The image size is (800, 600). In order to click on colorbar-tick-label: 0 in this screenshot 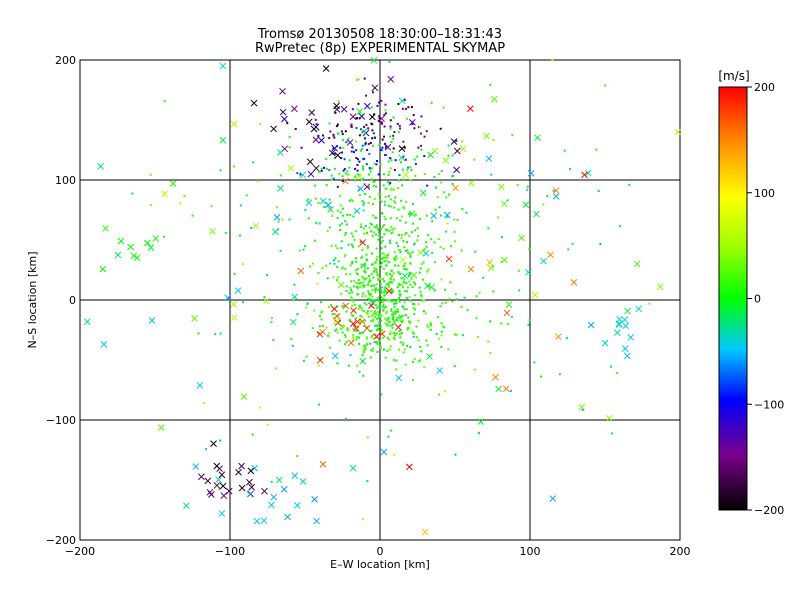, I will do `click(757, 299)`.